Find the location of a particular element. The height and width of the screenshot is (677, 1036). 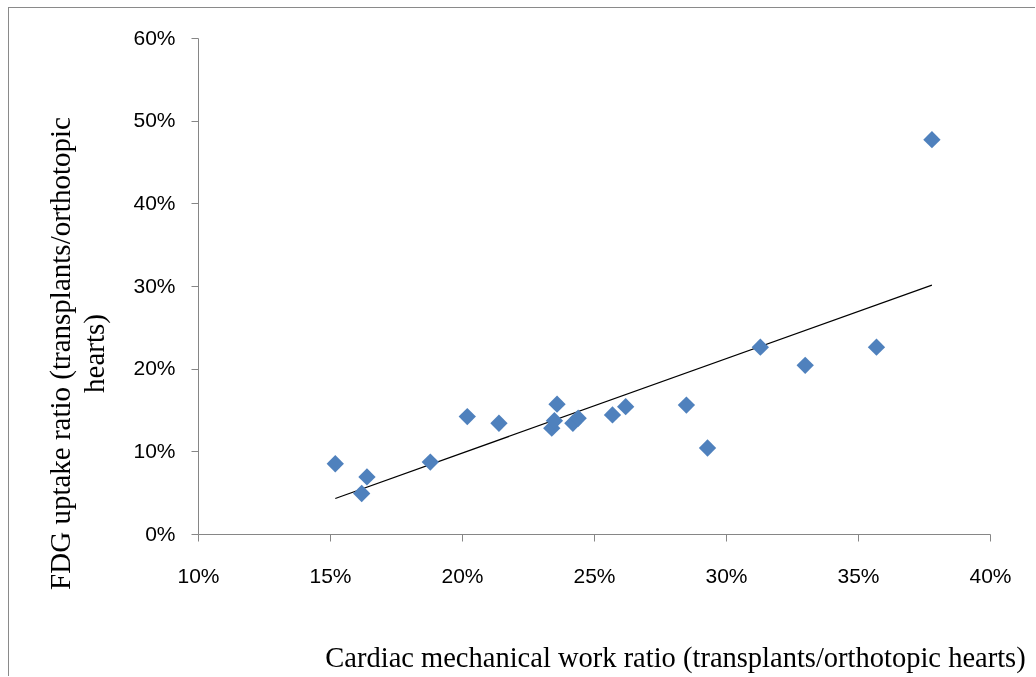

y-tick-label: 50% is located at coordinates (154, 120).